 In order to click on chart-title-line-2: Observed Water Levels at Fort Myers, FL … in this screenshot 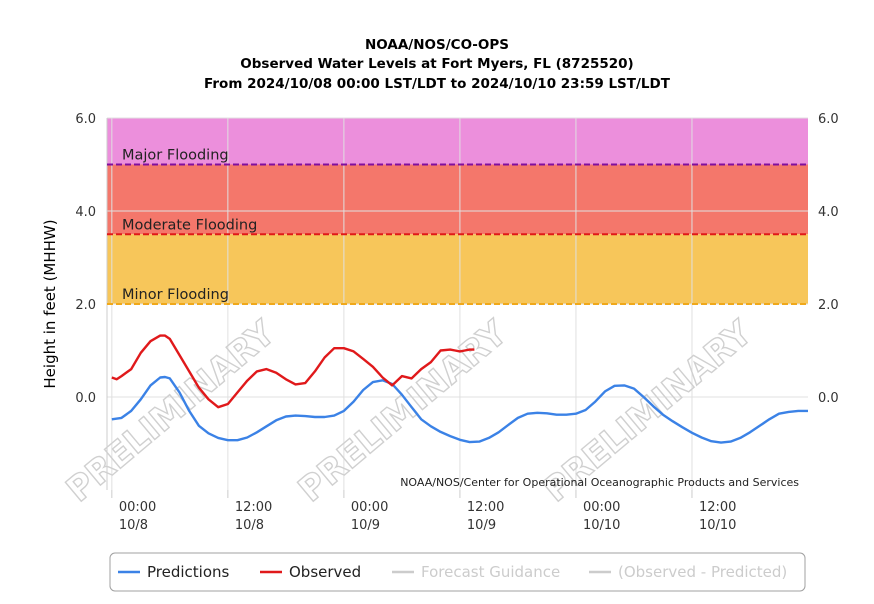, I will do `click(436, 64)`.